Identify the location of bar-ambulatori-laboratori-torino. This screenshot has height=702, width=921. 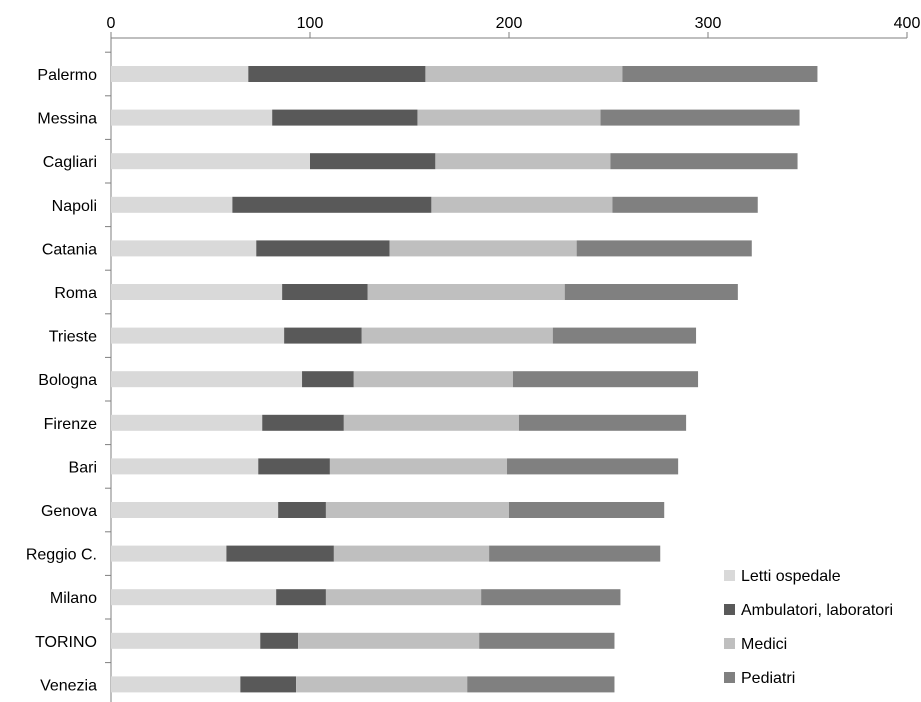
(279, 640).